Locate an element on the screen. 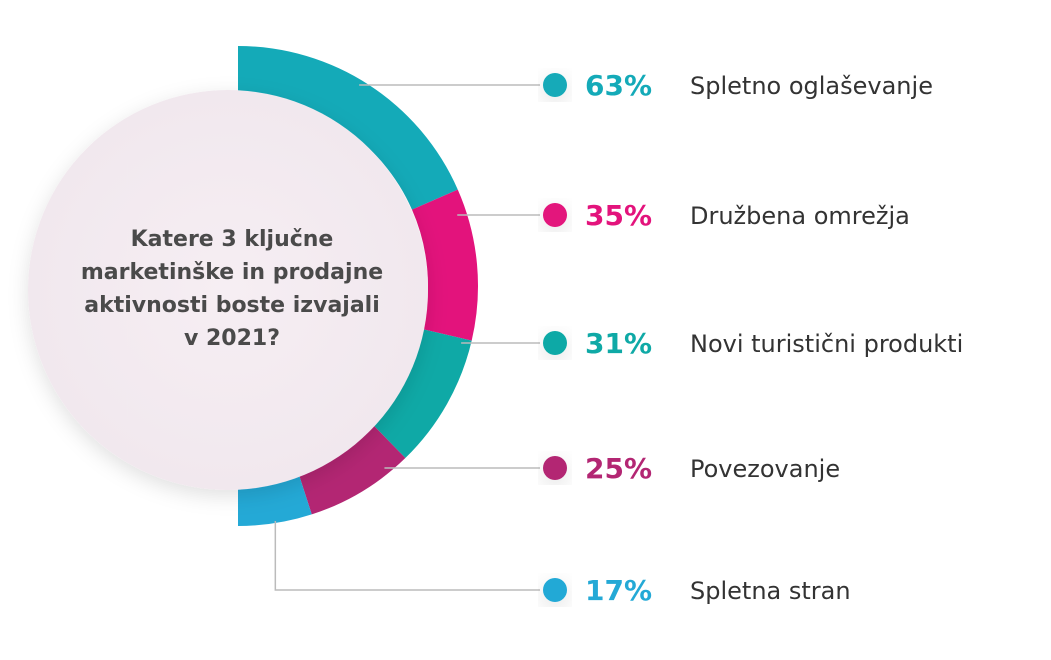  value-label: 17% is located at coordinates (618, 590).